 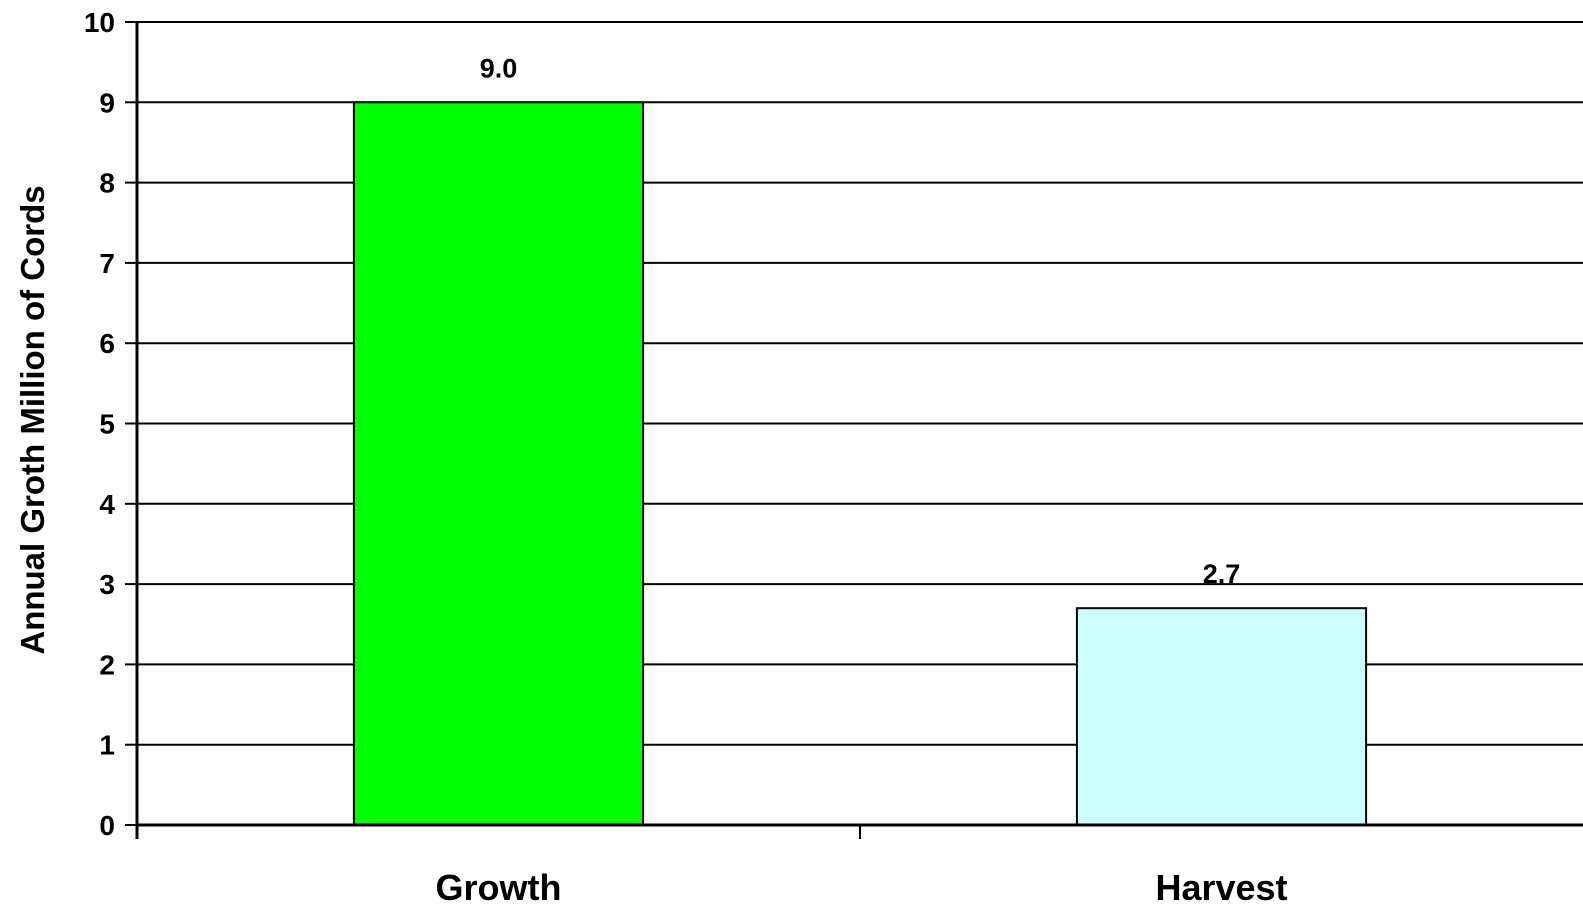 I want to click on y-tick-label-5: 5, so click(x=107, y=424).